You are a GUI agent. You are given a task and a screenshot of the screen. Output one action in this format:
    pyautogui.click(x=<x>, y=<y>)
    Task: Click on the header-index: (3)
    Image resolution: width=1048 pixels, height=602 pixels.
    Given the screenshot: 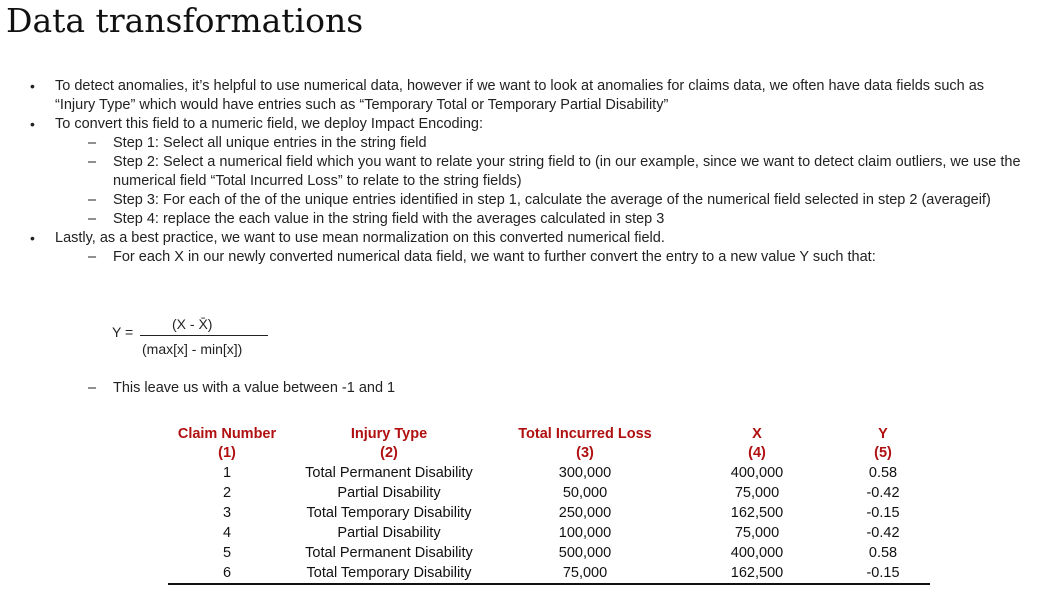 What is the action you would take?
    pyautogui.click(x=585, y=453)
    